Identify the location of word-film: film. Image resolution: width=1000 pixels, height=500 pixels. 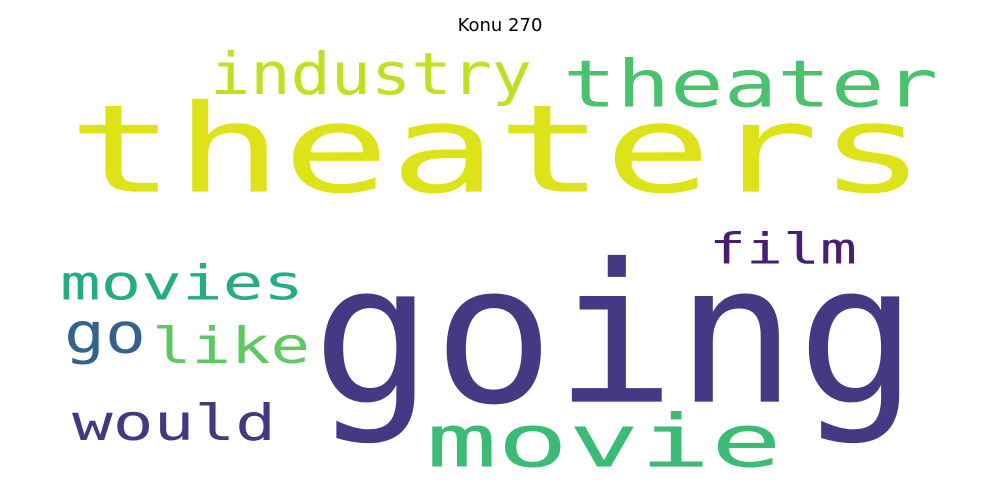
(783, 249).